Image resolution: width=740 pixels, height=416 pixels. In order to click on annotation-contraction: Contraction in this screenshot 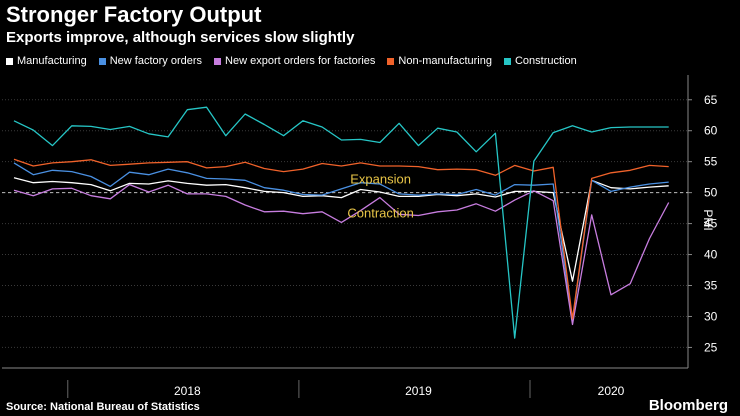, I will do `click(380, 212)`.